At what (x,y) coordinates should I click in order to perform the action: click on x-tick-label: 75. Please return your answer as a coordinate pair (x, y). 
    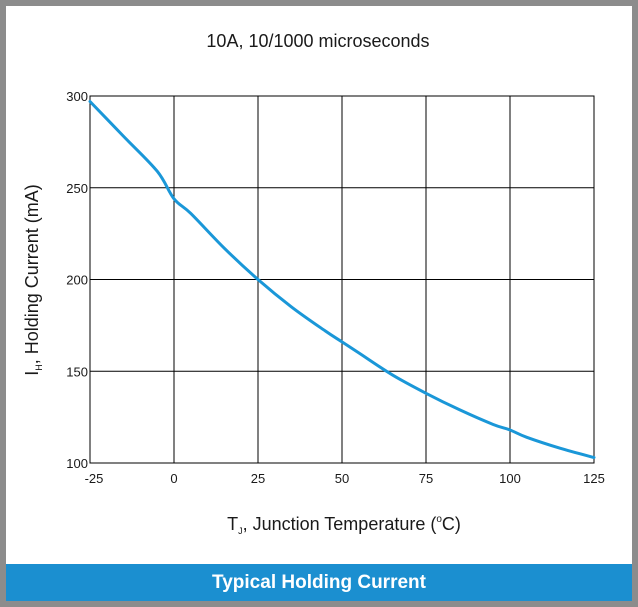
    Looking at the image, I should click on (426, 478).